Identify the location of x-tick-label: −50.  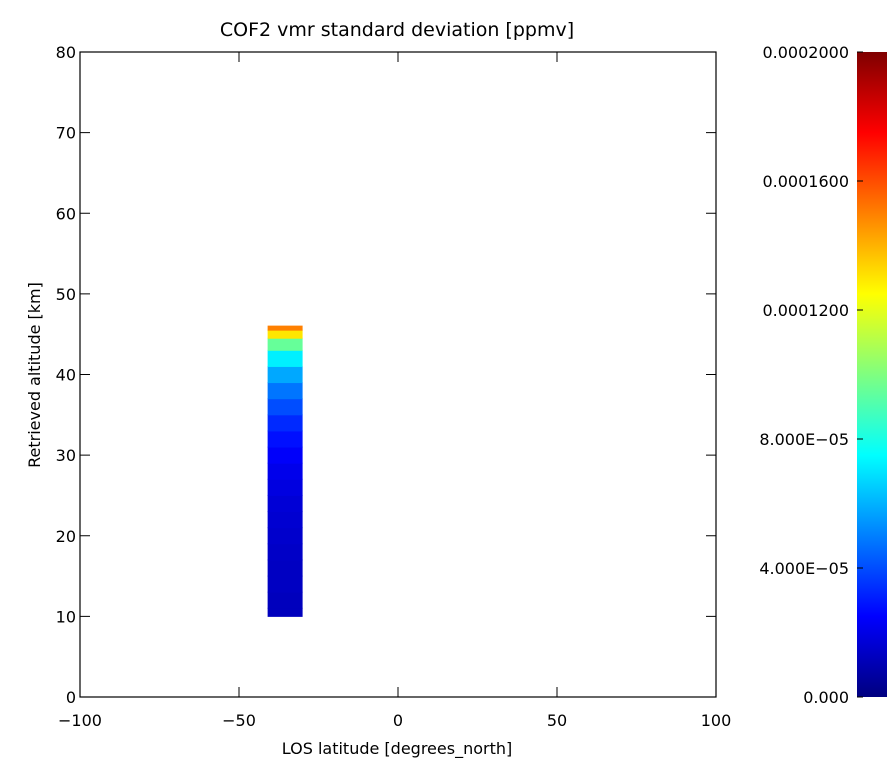
(239, 720).